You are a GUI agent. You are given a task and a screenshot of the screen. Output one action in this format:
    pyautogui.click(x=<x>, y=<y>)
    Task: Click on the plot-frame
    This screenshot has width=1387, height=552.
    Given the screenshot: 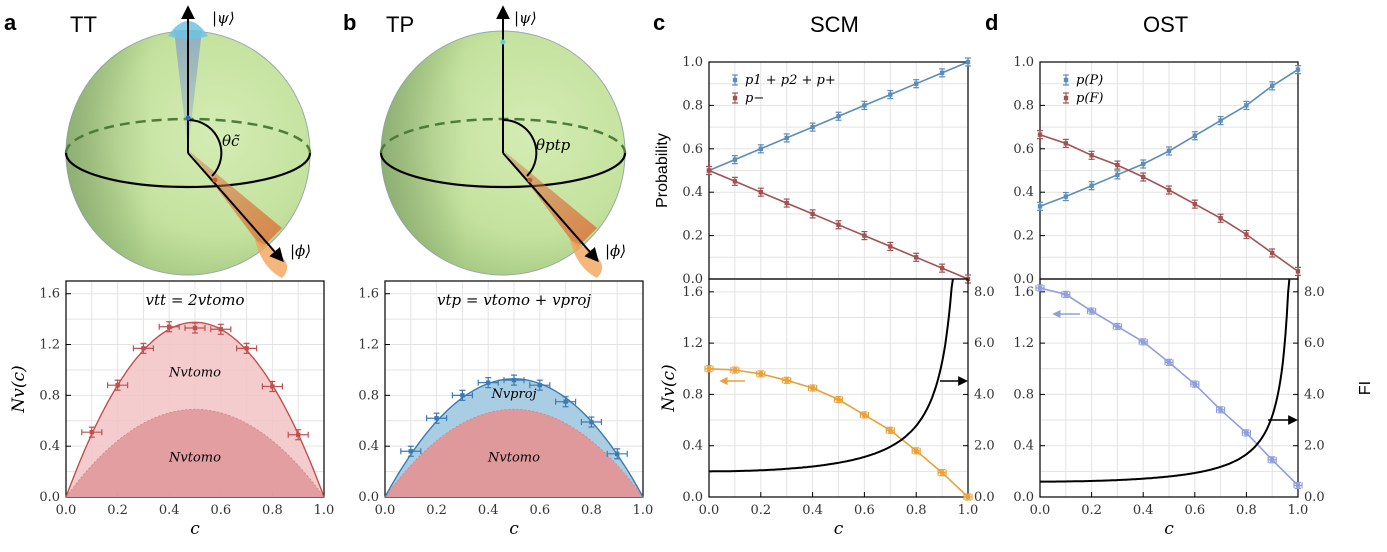 What is the action you would take?
    pyautogui.click(x=1169, y=388)
    